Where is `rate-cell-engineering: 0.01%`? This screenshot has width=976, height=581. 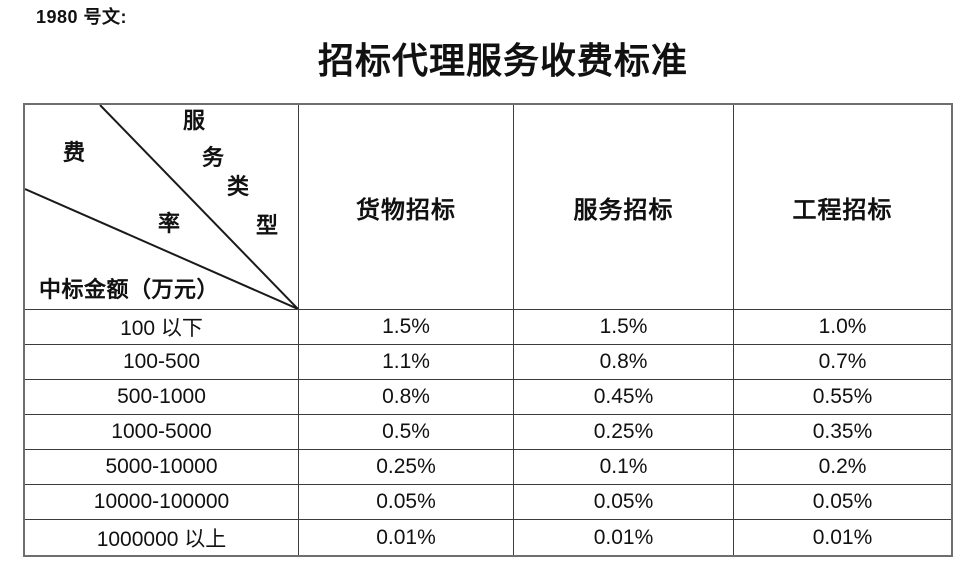
rate-cell-engineering: 0.01% is located at coordinates (842, 537).